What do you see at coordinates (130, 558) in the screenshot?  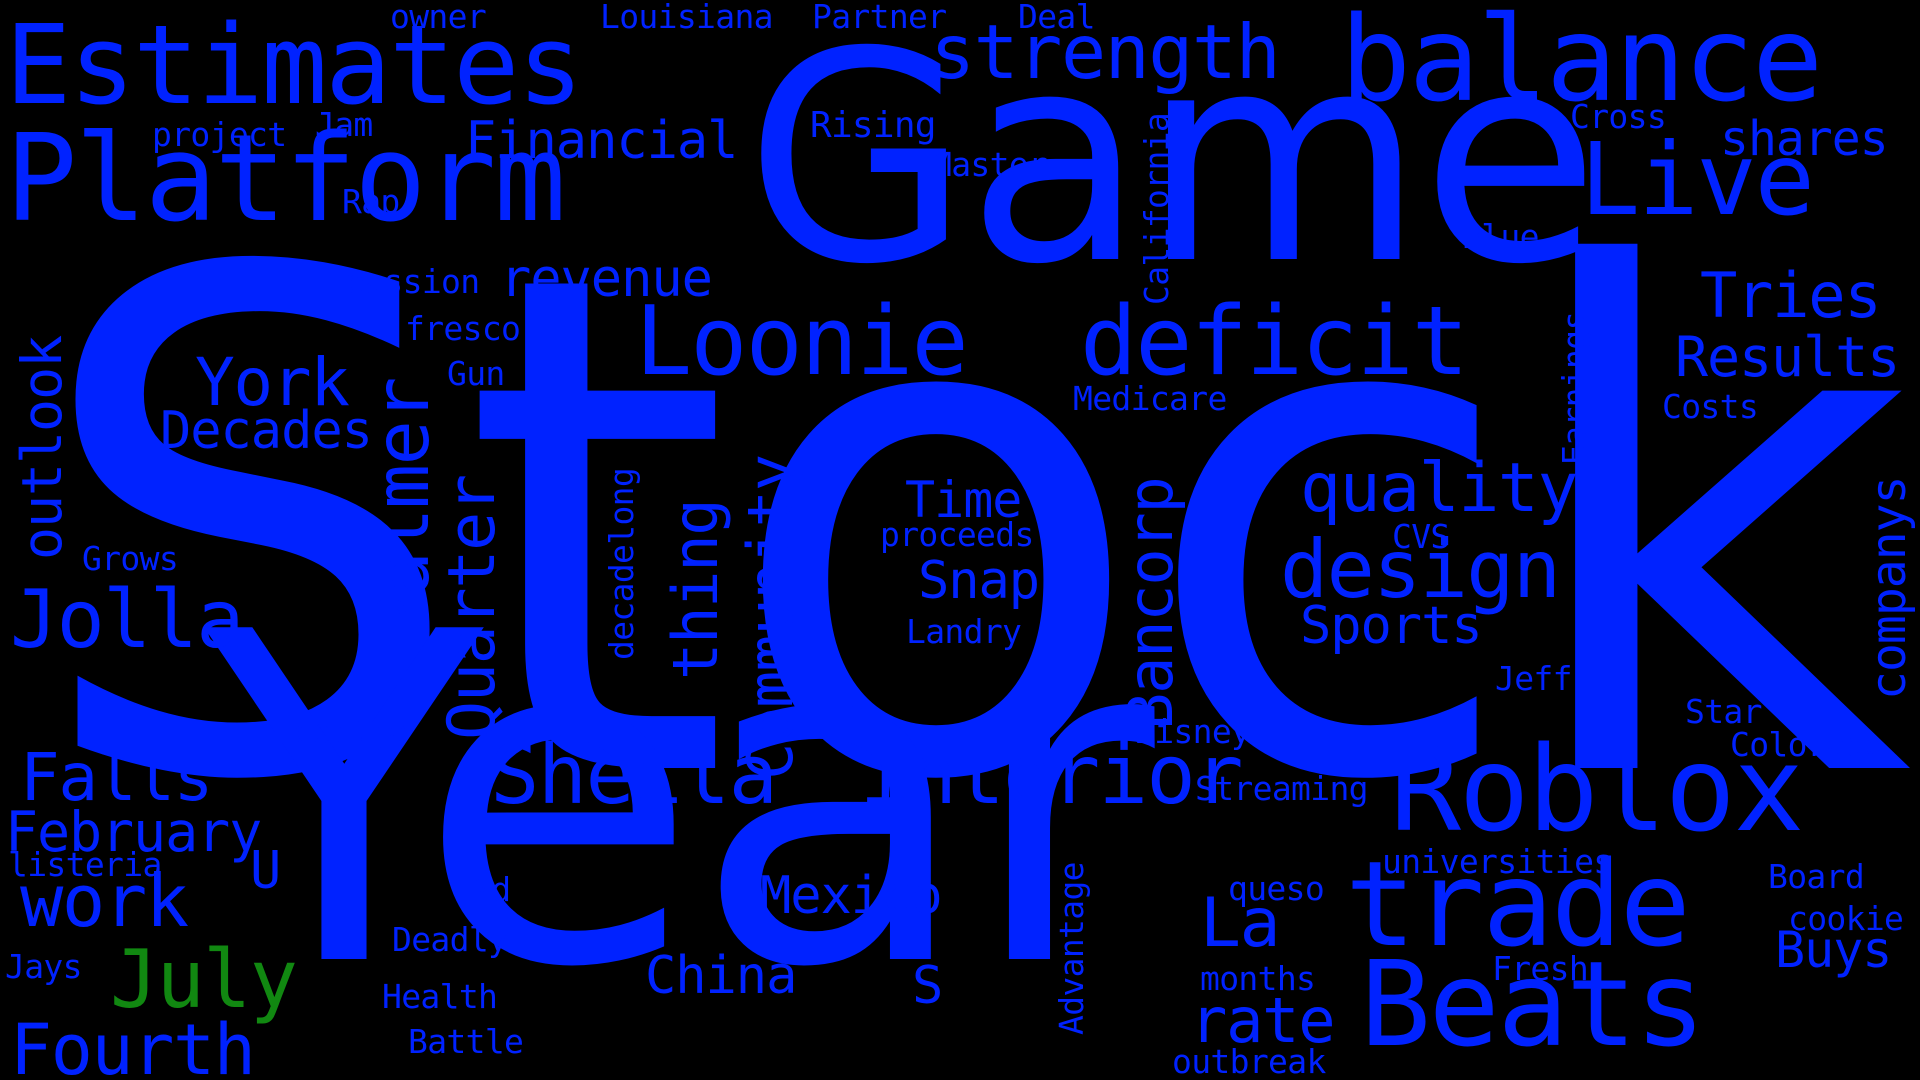 I see `word-grows: Grows` at bounding box center [130, 558].